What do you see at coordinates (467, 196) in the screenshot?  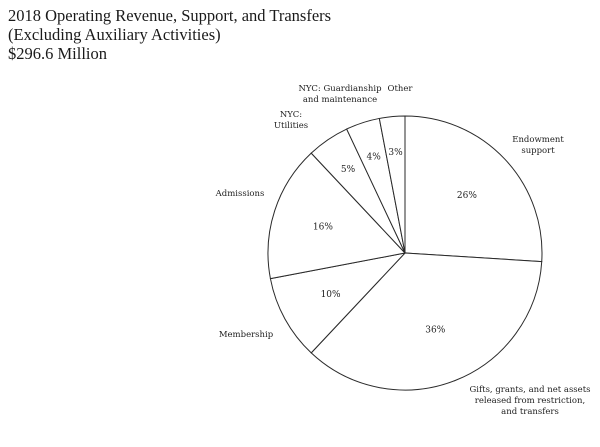 I see `pie-value-label-endowment-support: 26%` at bounding box center [467, 196].